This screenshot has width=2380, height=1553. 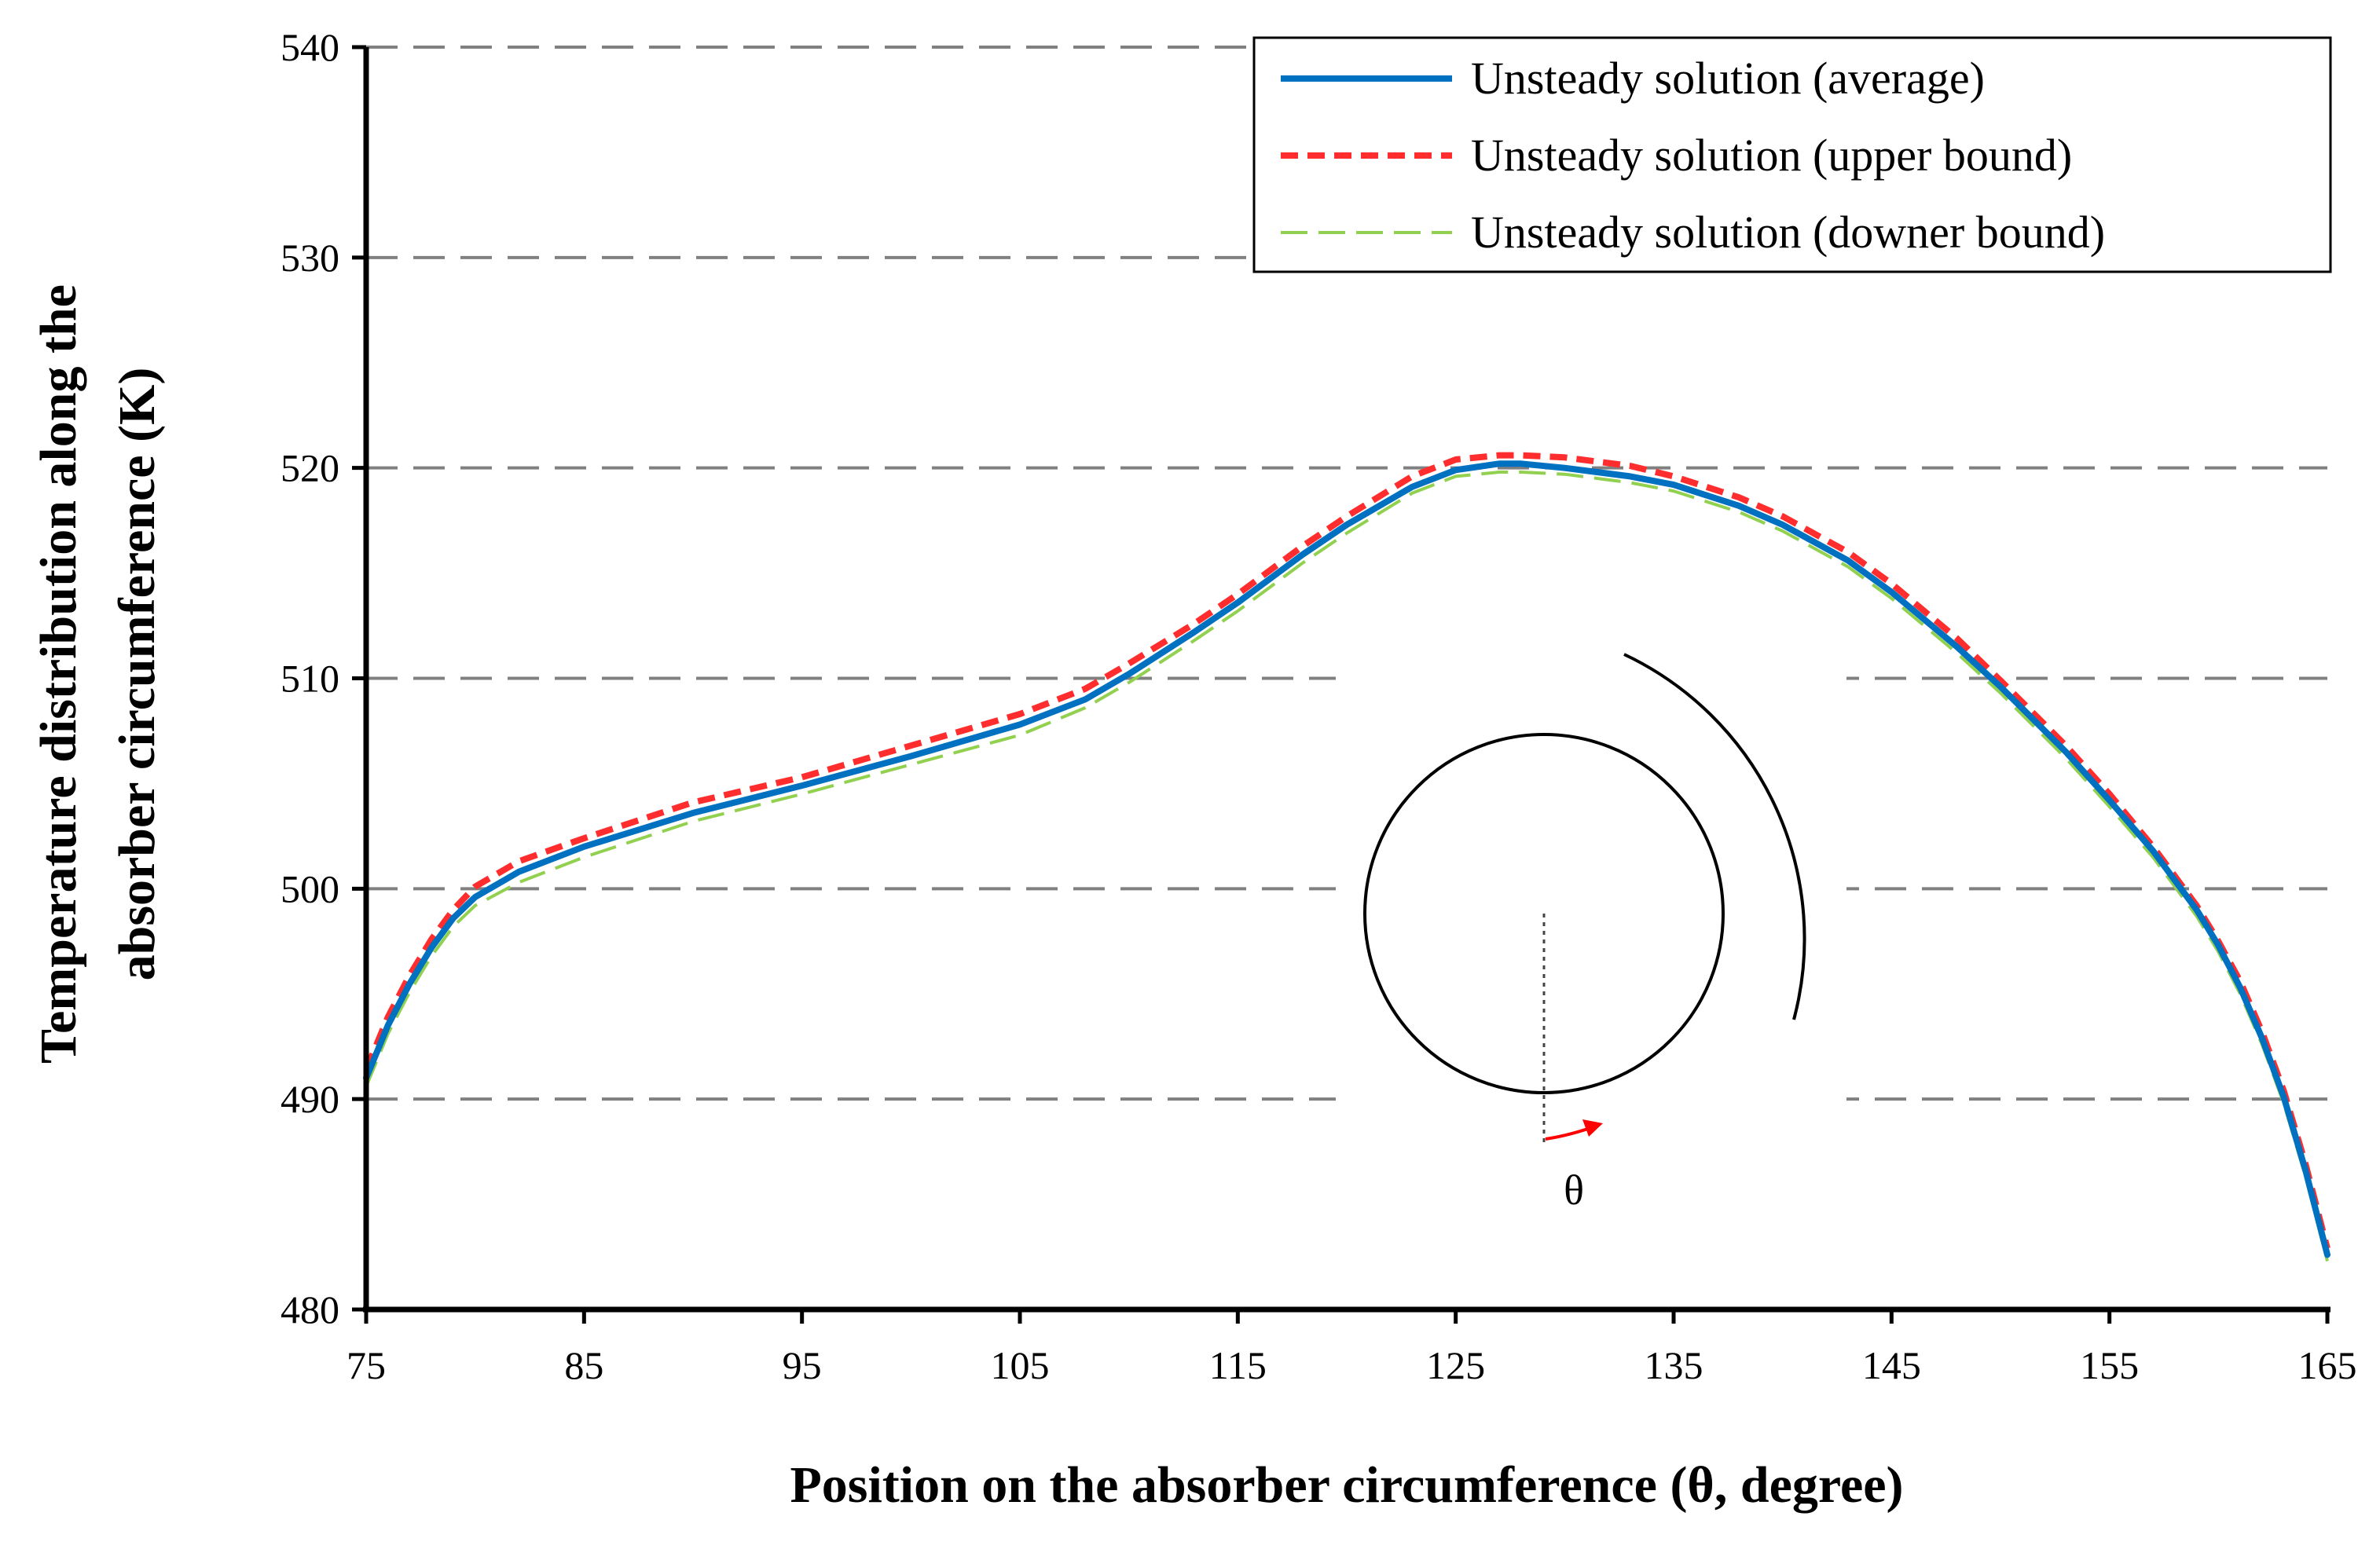 What do you see at coordinates (1771, 155) in the screenshot?
I see `legend-label-1: Unsteady solution (upper bound)` at bounding box center [1771, 155].